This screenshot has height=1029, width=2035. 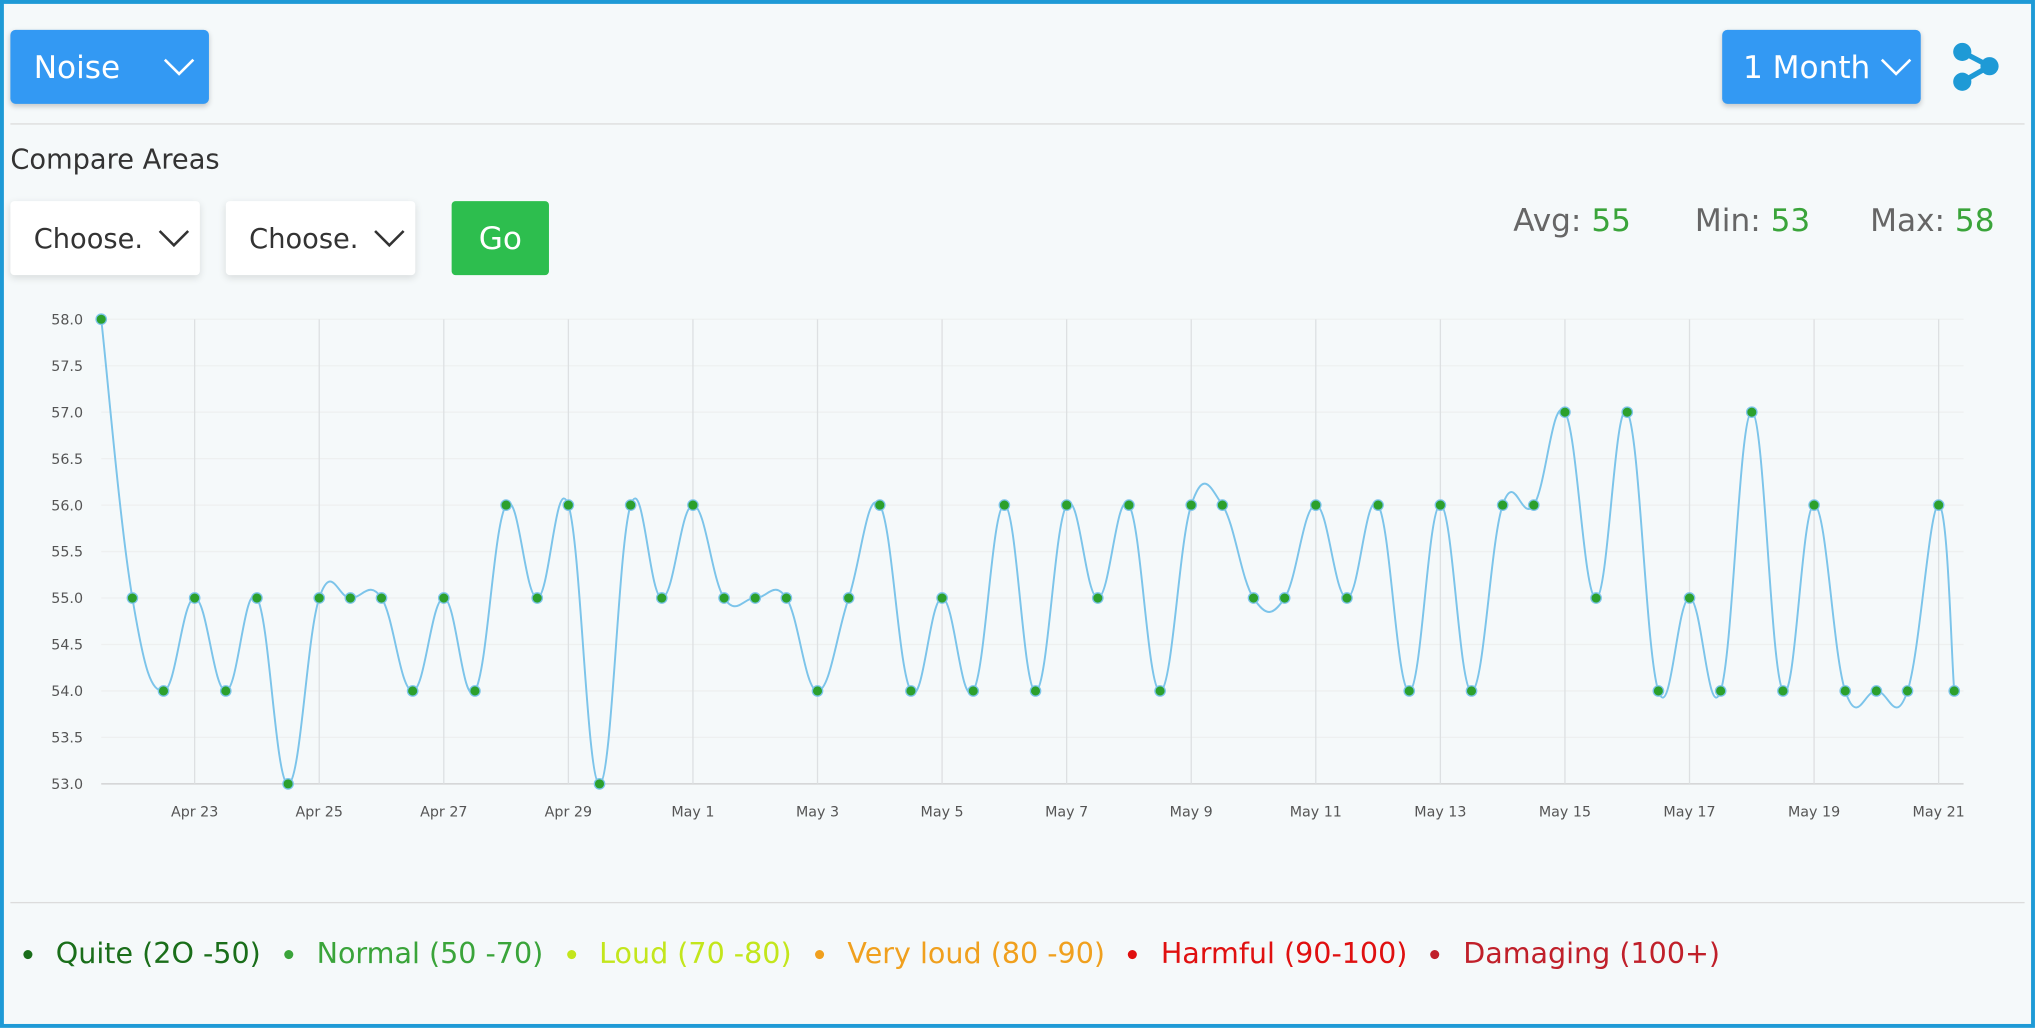 What do you see at coordinates (194, 812) in the screenshot?
I see `x-tick-label: Apr 23` at bounding box center [194, 812].